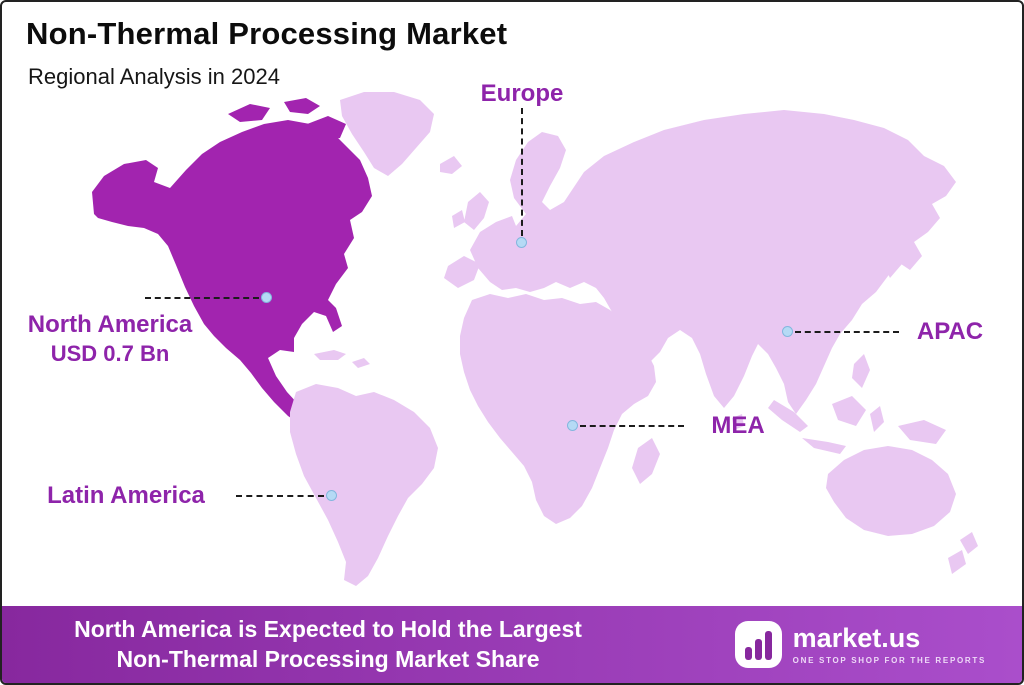 The image size is (1024, 685). Describe the element at coordinates (154, 76) in the screenshot. I see `page-subtitle: Regional Analysis in 2024` at that location.